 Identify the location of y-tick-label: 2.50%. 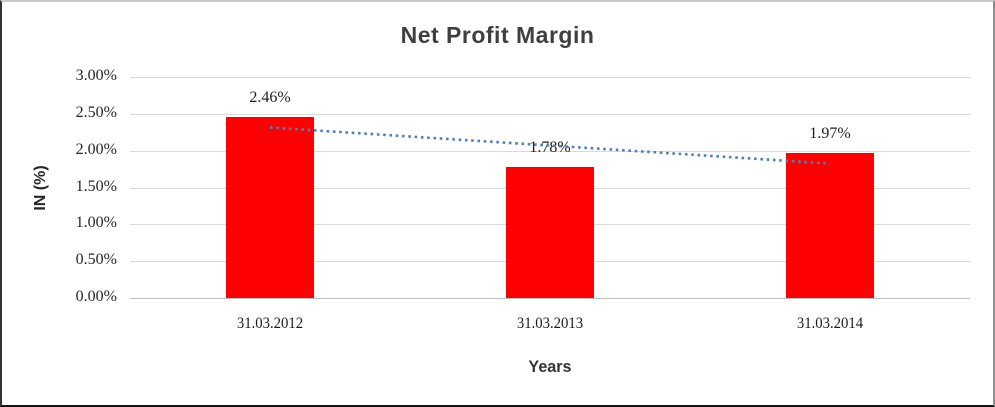
(96, 112).